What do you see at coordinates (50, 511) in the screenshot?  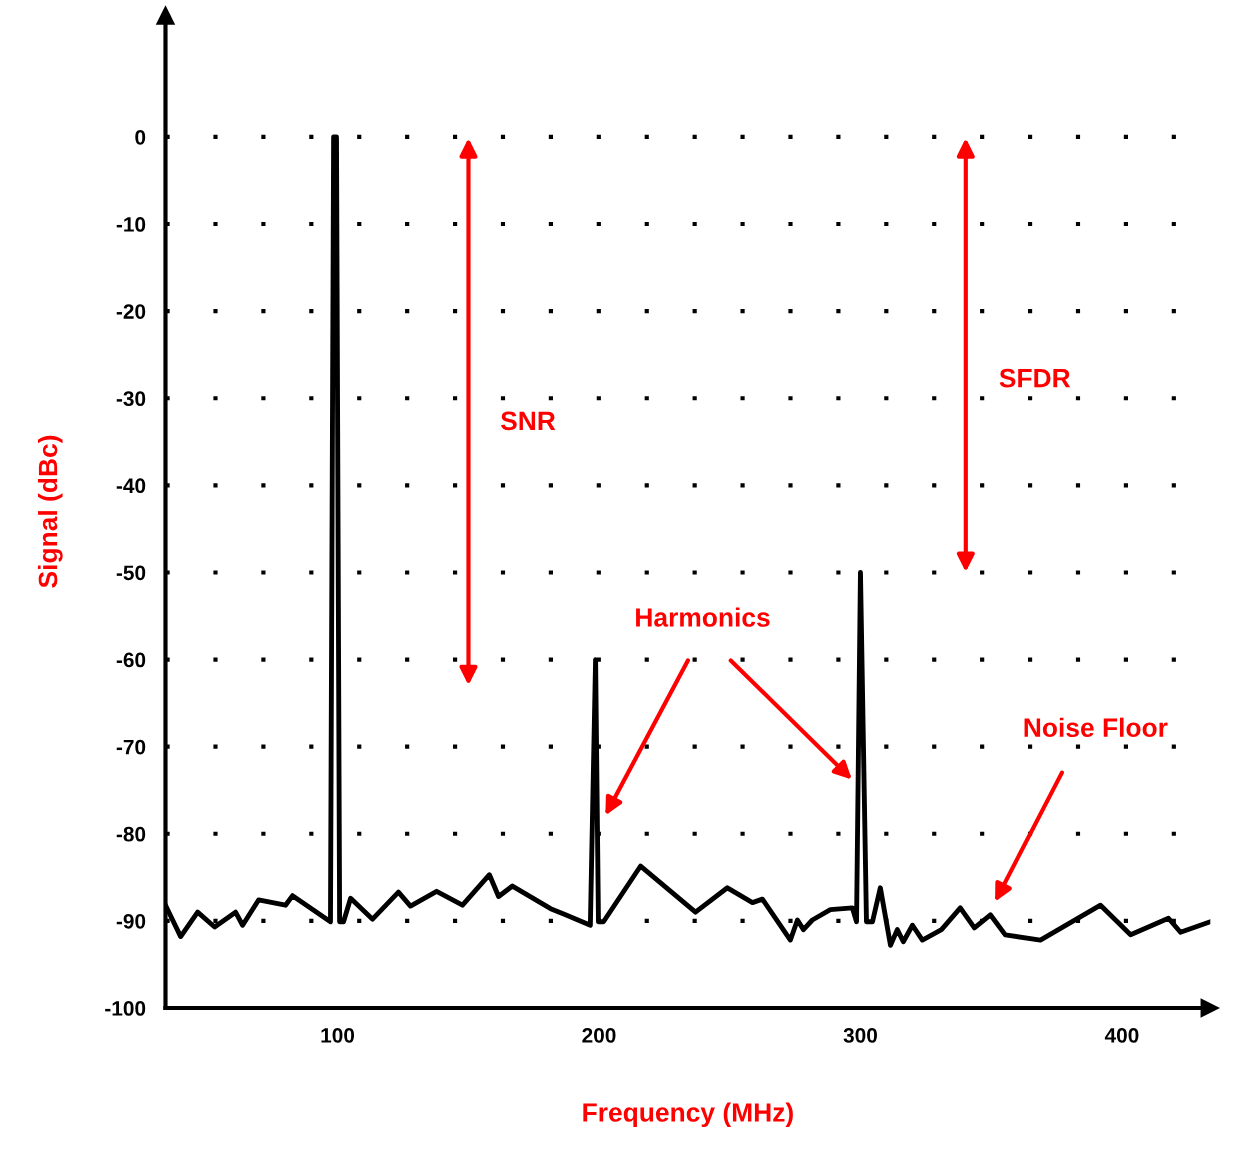 I see `y-axis-title: Signal (dBc)` at bounding box center [50, 511].